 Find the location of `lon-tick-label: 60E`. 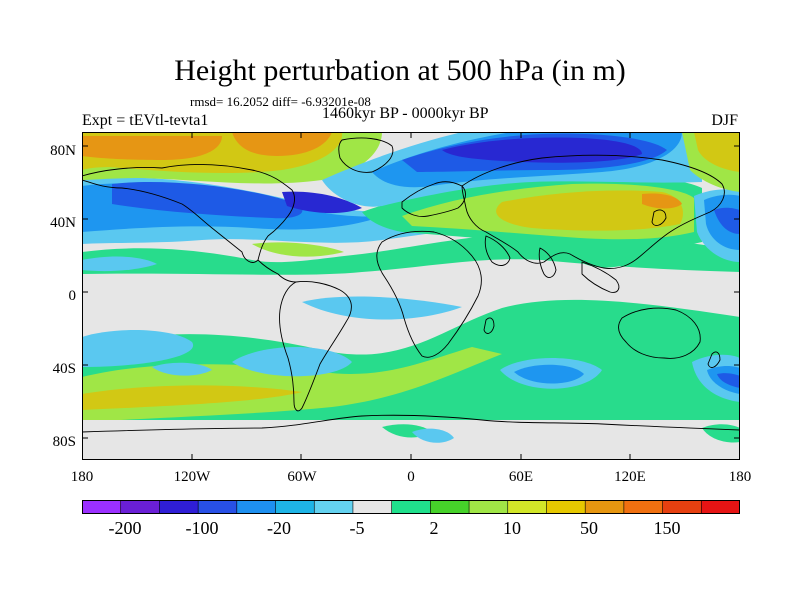

lon-tick-label: 60E is located at coordinates (521, 477).